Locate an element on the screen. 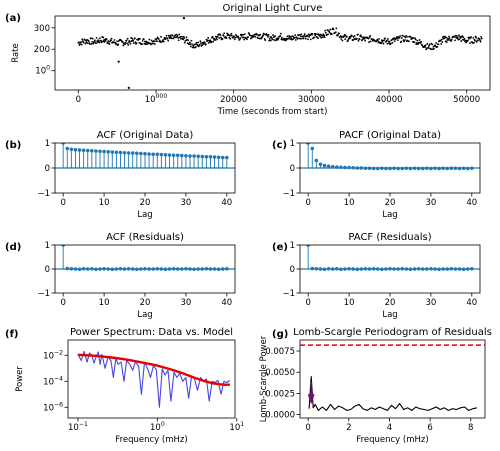 The width and height of the screenshot is (500, 451). x-tick-label: 10 is located at coordinates (349, 203).